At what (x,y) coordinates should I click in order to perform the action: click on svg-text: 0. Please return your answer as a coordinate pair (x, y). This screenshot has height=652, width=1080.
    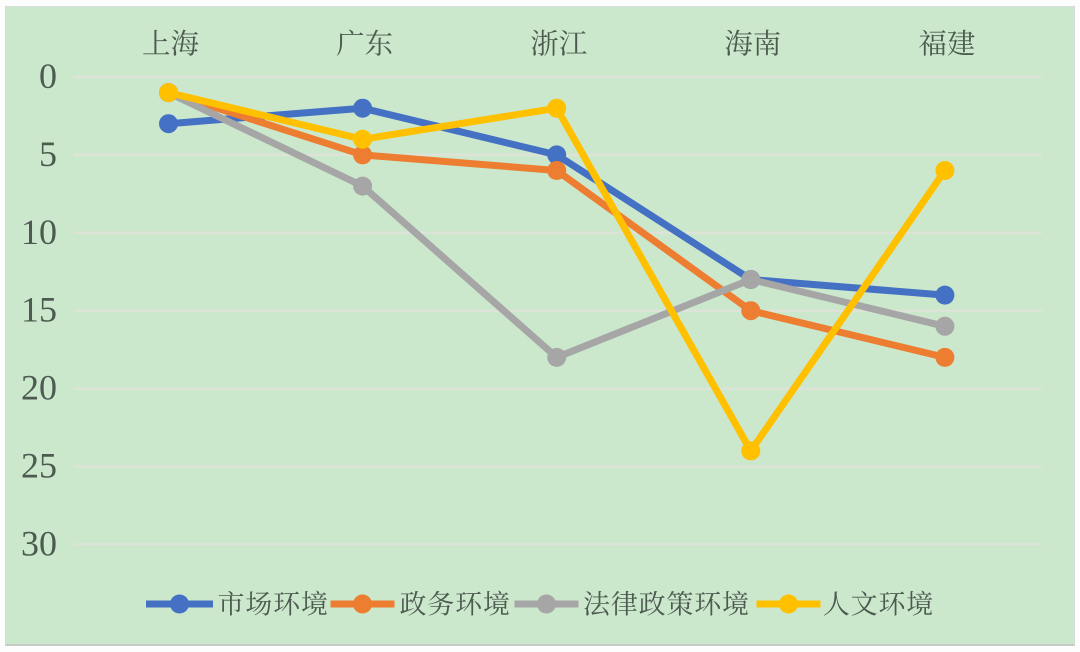
    Looking at the image, I should click on (48, 76).